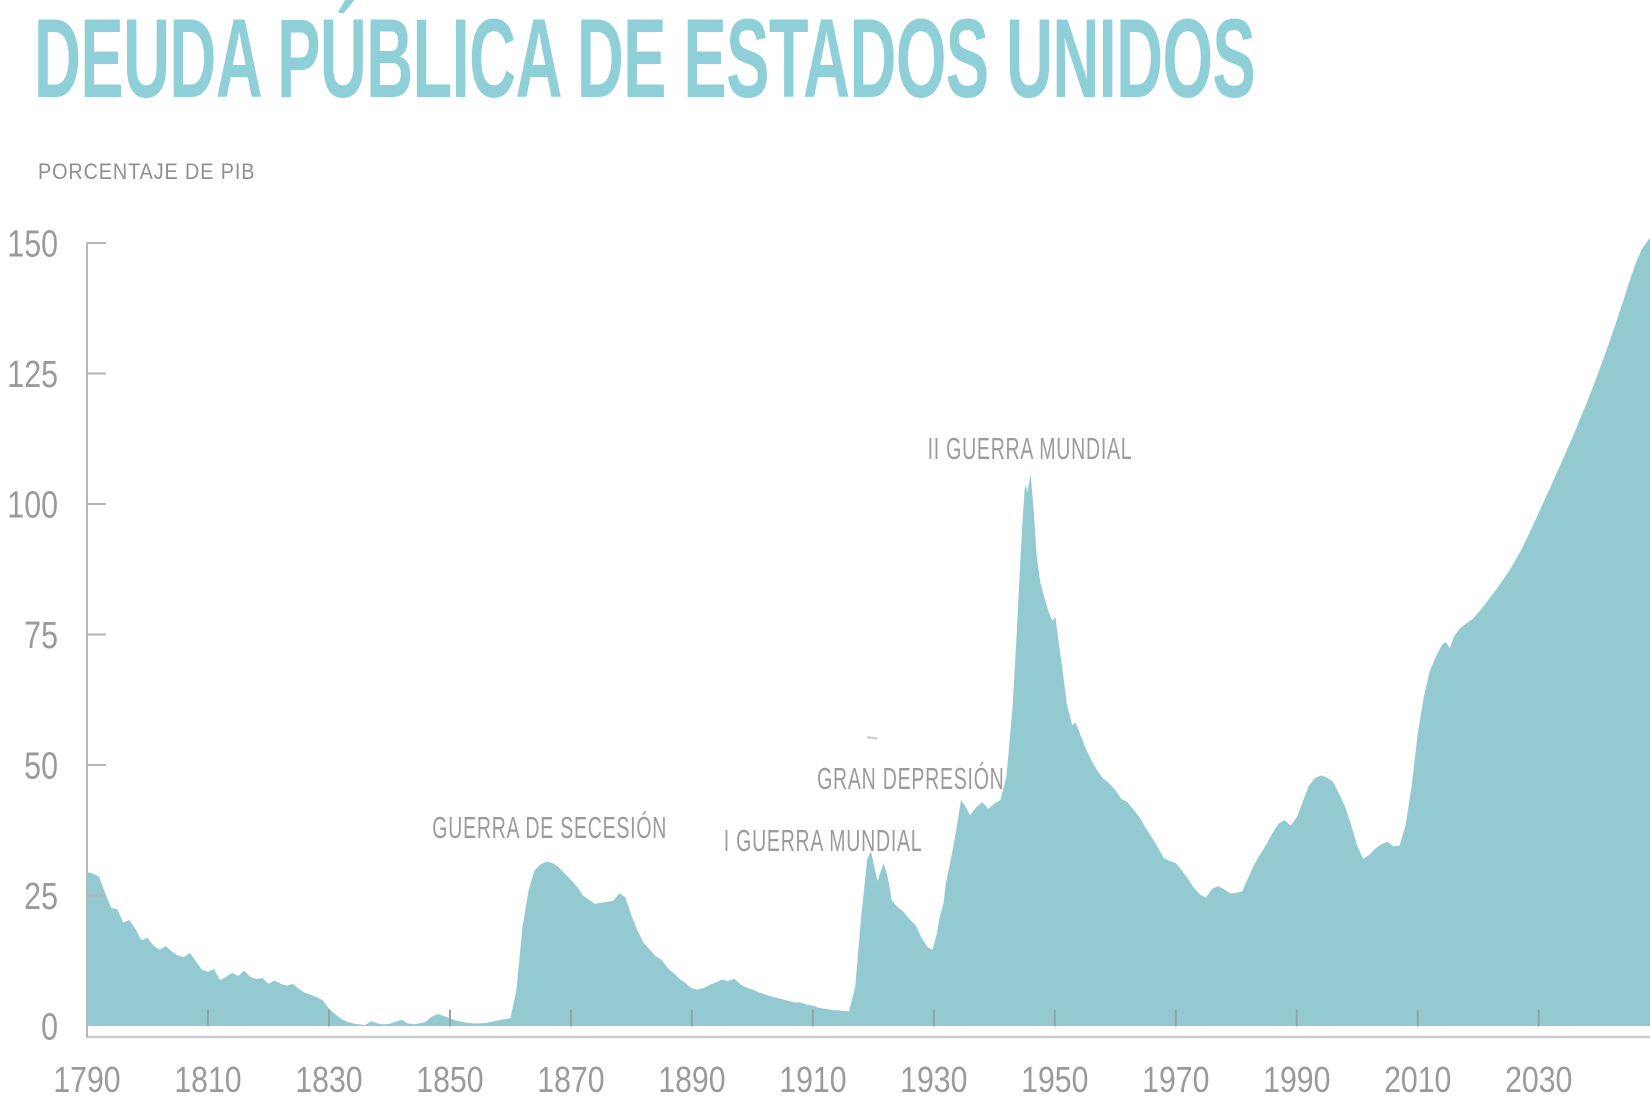 This screenshot has height=1100, width=1650. Describe the element at coordinates (933, 1080) in the screenshot. I see `x-tick-label-1930: 1930` at that location.